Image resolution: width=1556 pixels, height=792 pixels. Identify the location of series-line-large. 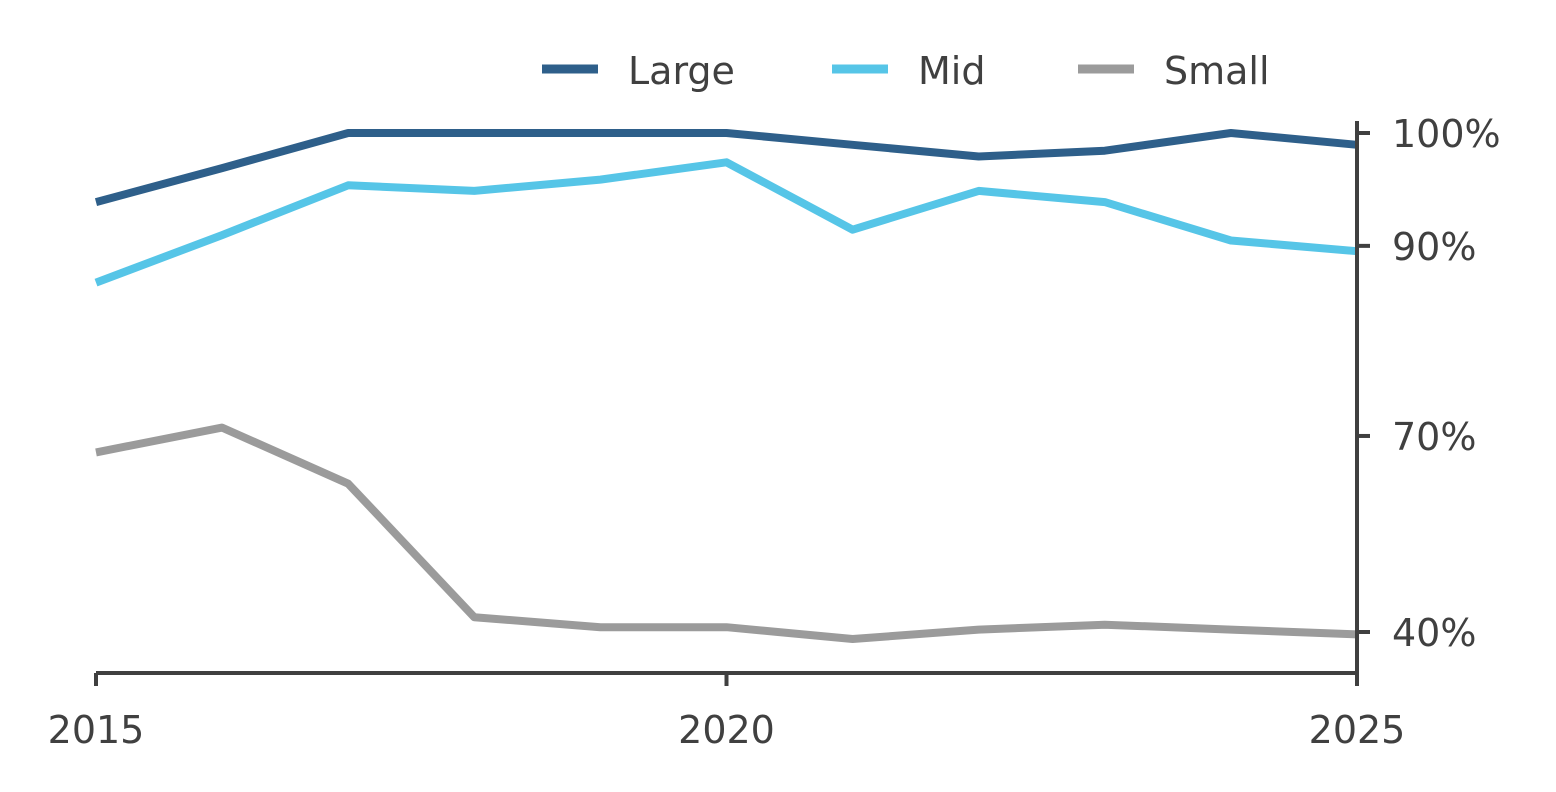
(726, 167).